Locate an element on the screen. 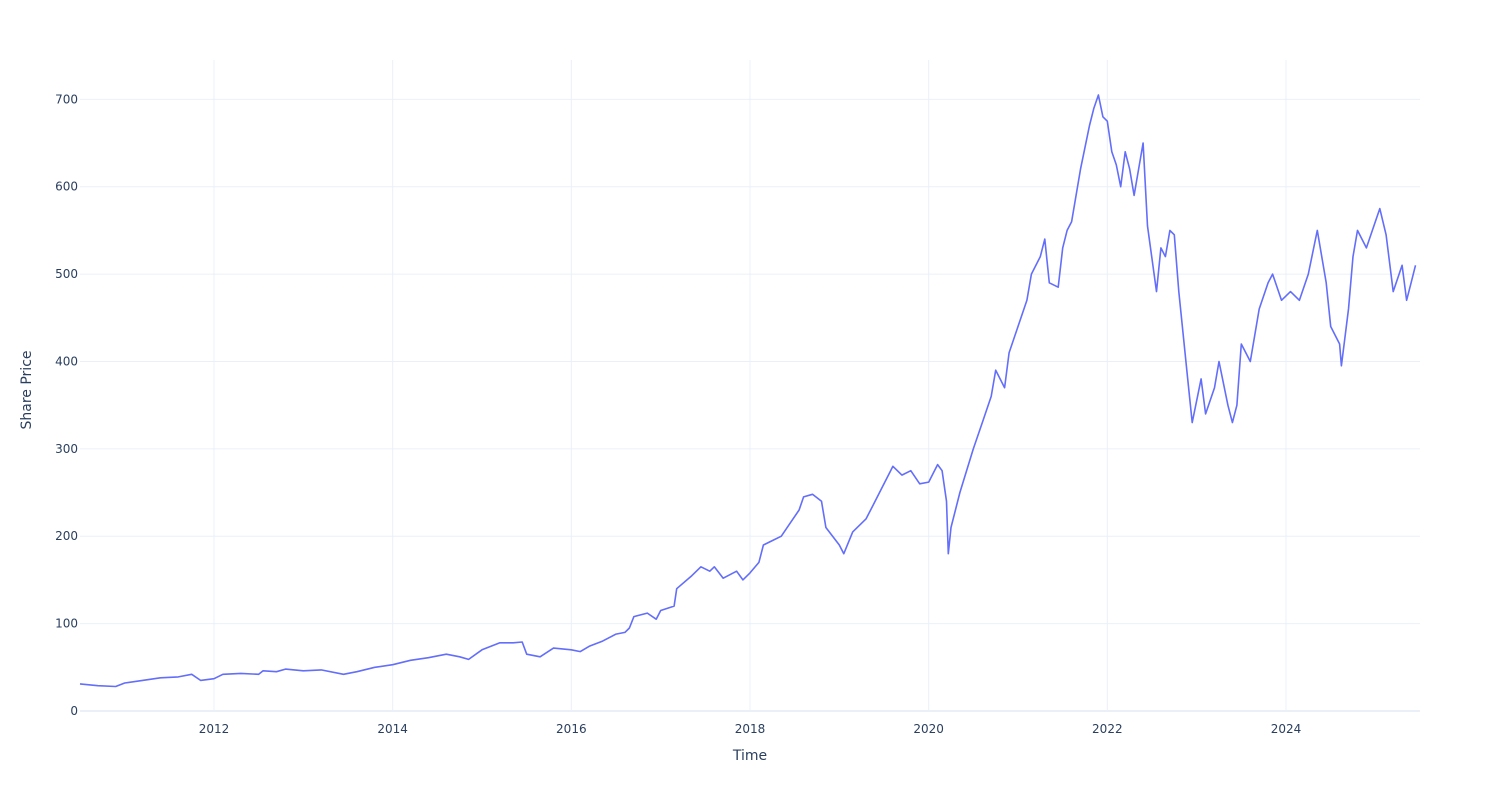 The width and height of the screenshot is (1500, 800). x-tick-label-2020: 2020 is located at coordinates (928, 729).